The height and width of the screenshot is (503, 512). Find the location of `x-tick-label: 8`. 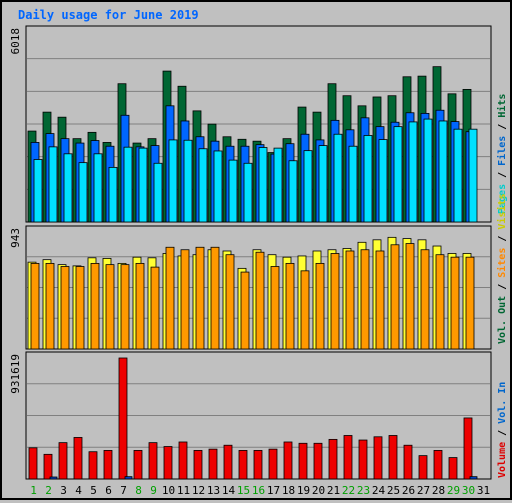

x-tick-label: 8 is located at coordinates (138, 490).